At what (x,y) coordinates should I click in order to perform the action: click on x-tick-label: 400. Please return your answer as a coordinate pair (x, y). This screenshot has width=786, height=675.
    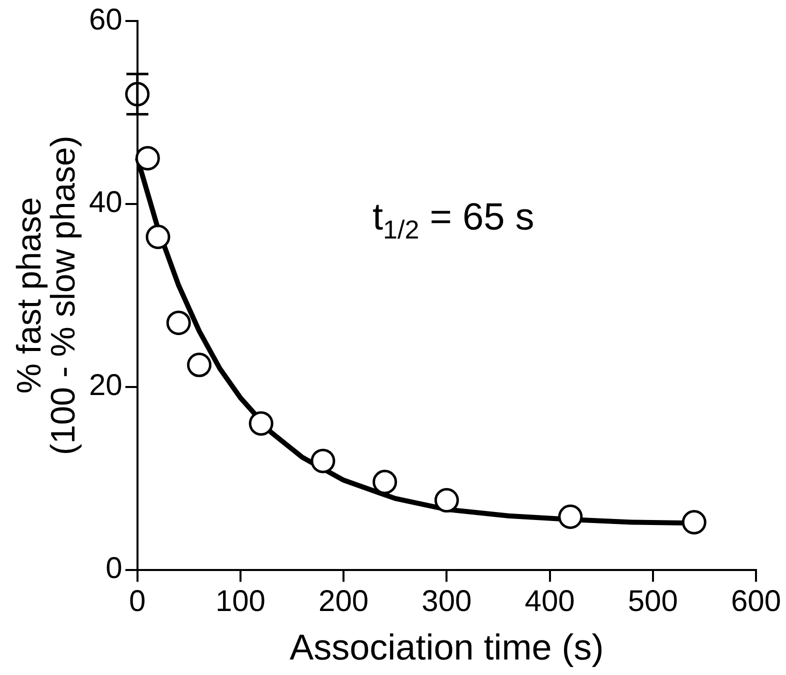
    Looking at the image, I should click on (549, 601).